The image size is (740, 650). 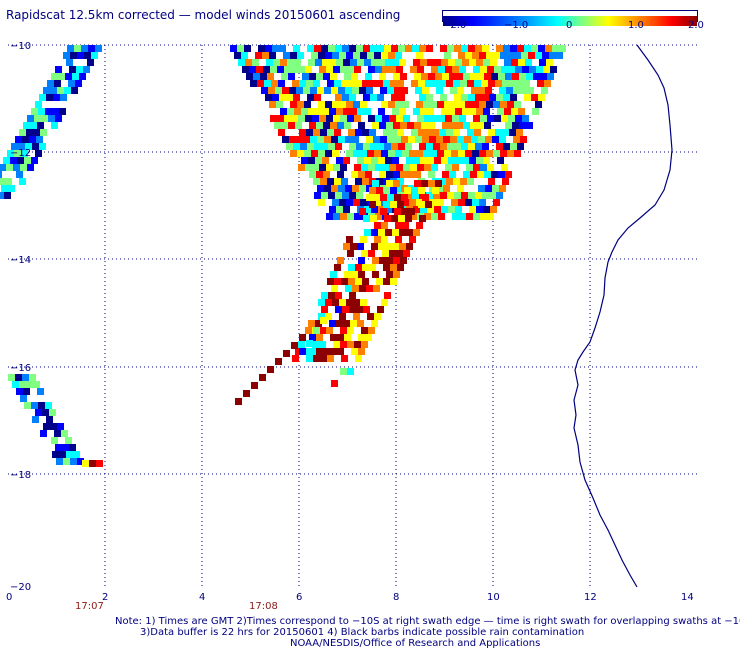 I want to click on colorbar-tick-label: −2.0, so click(x=454, y=25).